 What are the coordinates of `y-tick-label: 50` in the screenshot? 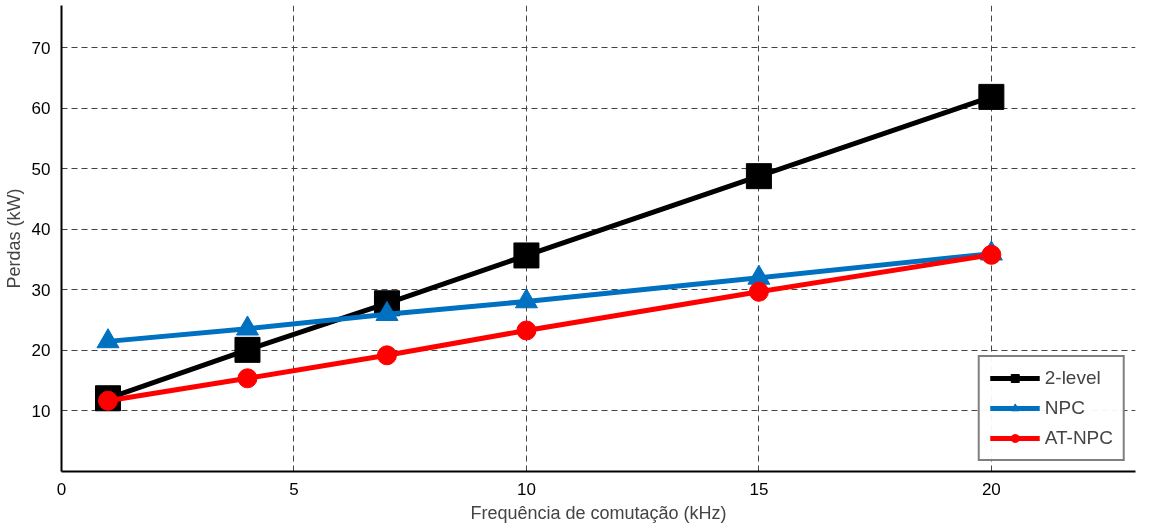 It's located at (41, 169).